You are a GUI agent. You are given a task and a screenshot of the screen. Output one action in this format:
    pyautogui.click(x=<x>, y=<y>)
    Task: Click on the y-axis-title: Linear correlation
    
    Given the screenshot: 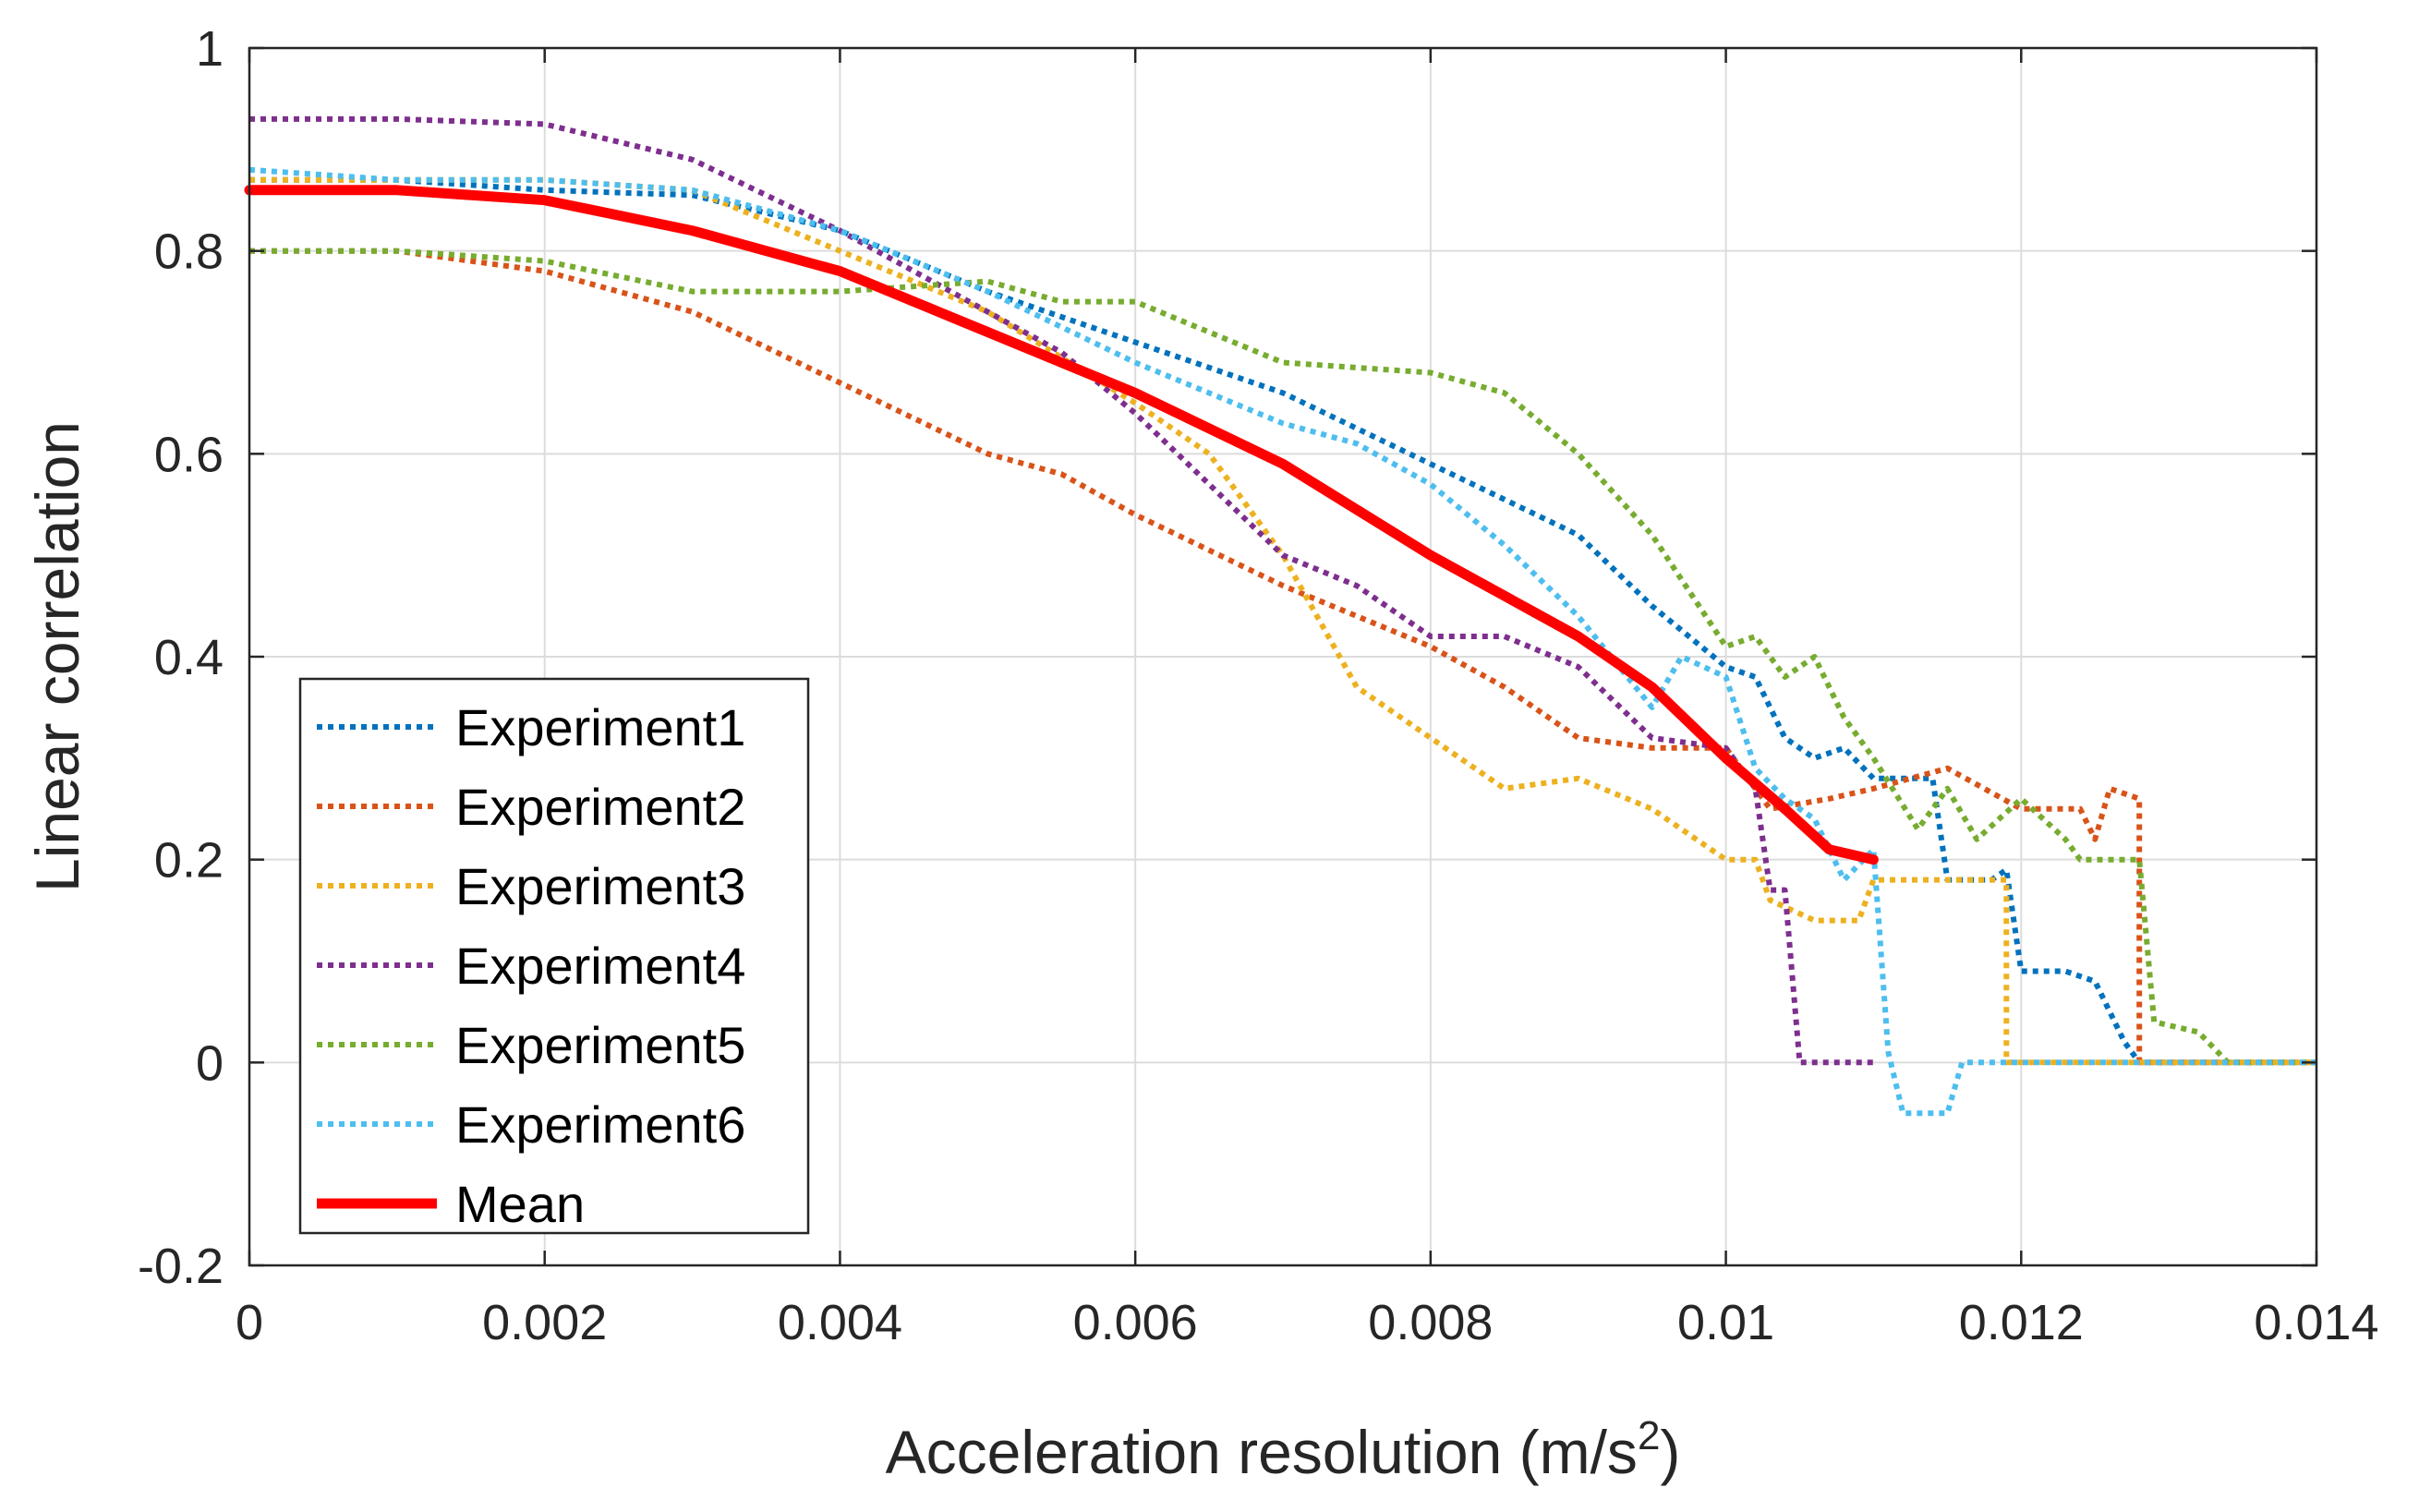 What is the action you would take?
    pyautogui.click(x=57, y=656)
    